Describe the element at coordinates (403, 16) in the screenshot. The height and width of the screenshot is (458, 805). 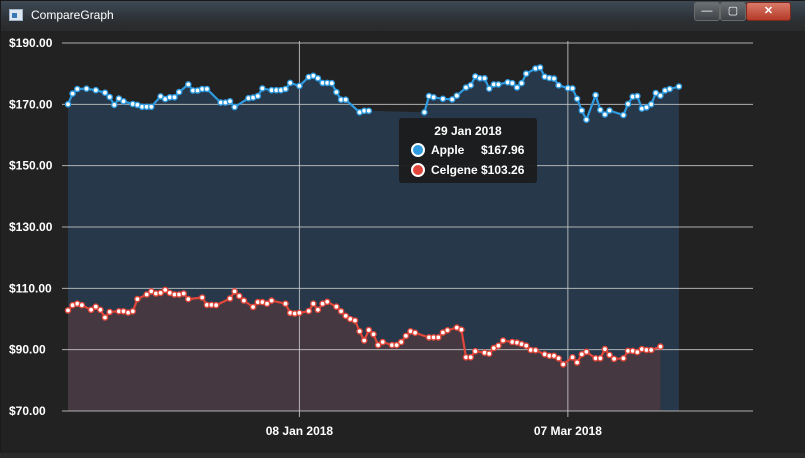
I see `title-bar: CompareGraph — ▢ ✕` at that location.